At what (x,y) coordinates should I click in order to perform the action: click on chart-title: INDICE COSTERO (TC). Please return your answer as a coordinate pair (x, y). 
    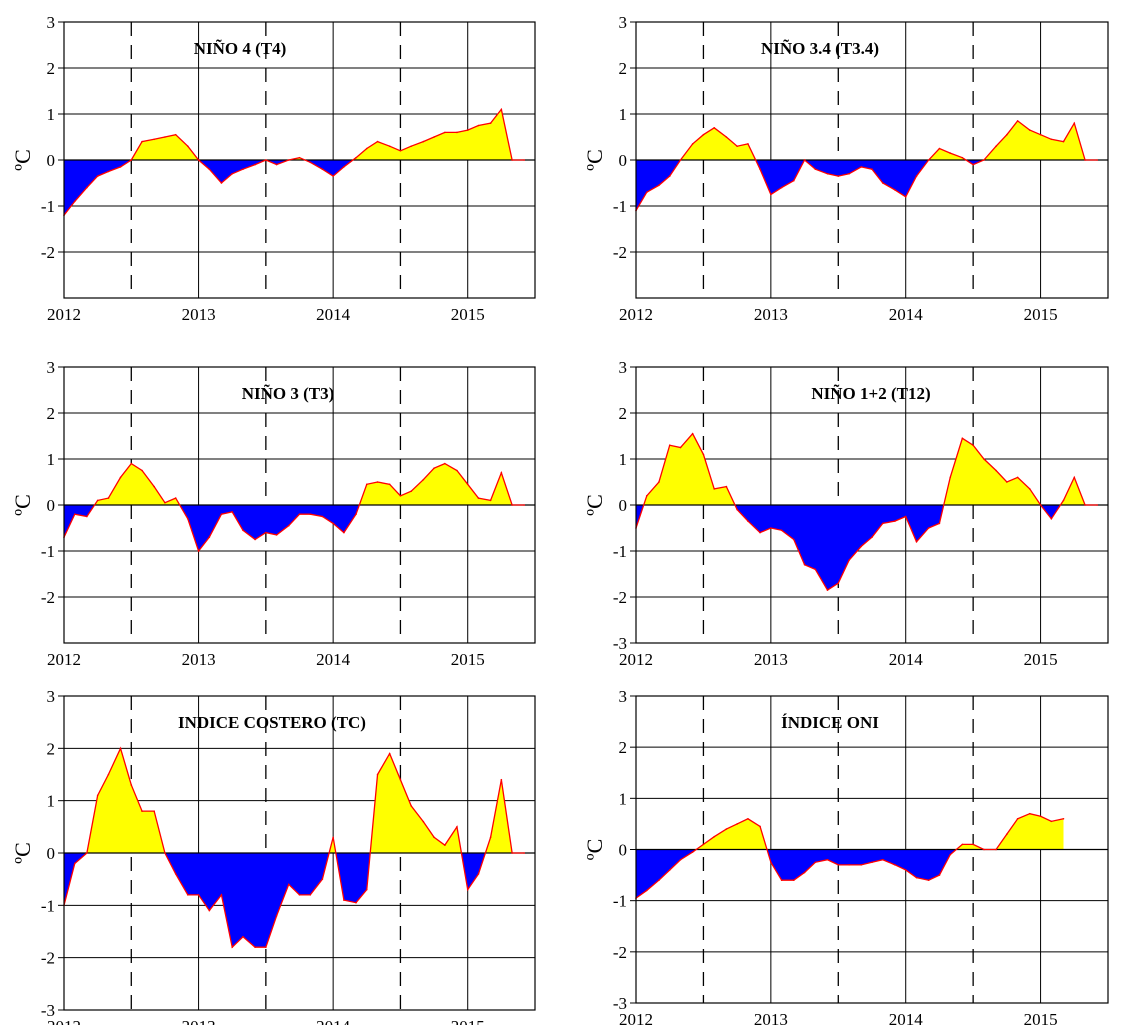
    Looking at the image, I should click on (272, 722).